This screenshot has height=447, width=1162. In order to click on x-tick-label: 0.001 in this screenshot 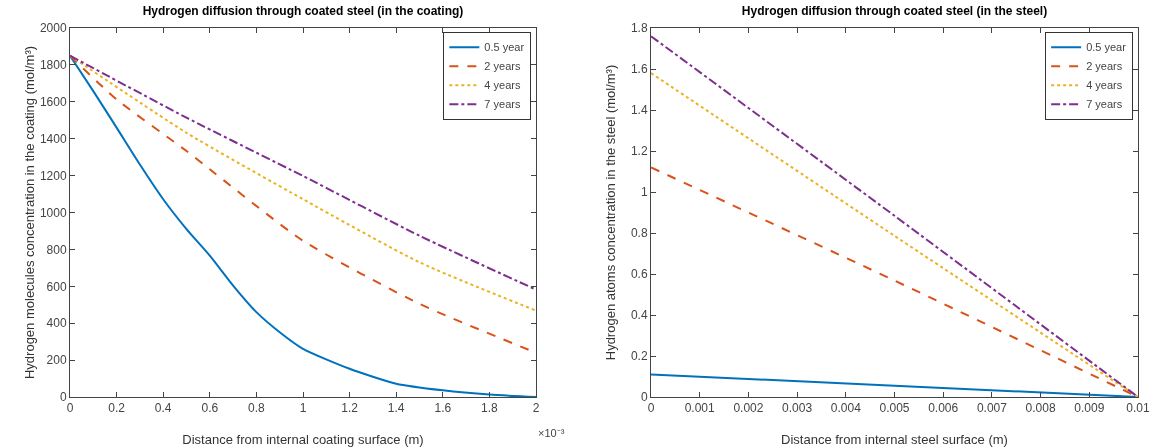, I will do `click(700, 408)`.